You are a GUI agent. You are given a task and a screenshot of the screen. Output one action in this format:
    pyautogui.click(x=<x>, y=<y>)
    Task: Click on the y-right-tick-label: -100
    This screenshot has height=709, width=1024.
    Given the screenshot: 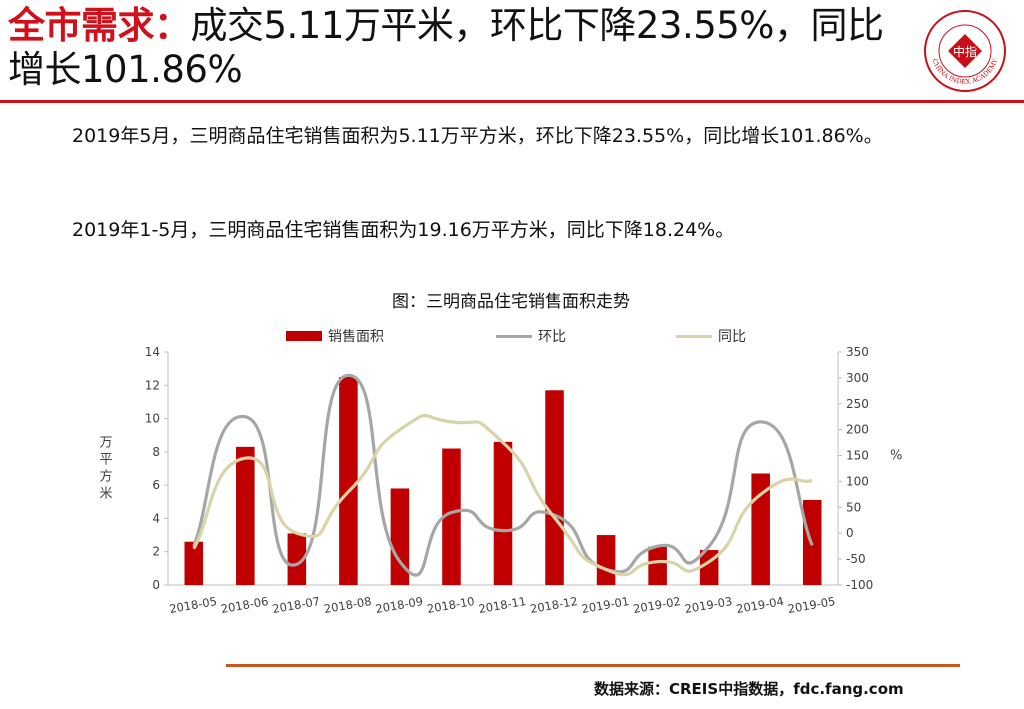 What is the action you would take?
    pyautogui.click(x=859, y=585)
    